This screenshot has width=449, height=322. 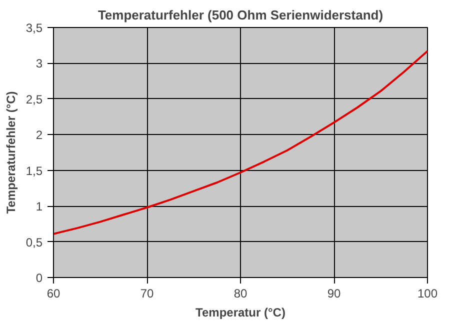 What do you see at coordinates (11, 152) in the screenshot?
I see `y-axis-title: Temperaturfehler (°C)` at bounding box center [11, 152].